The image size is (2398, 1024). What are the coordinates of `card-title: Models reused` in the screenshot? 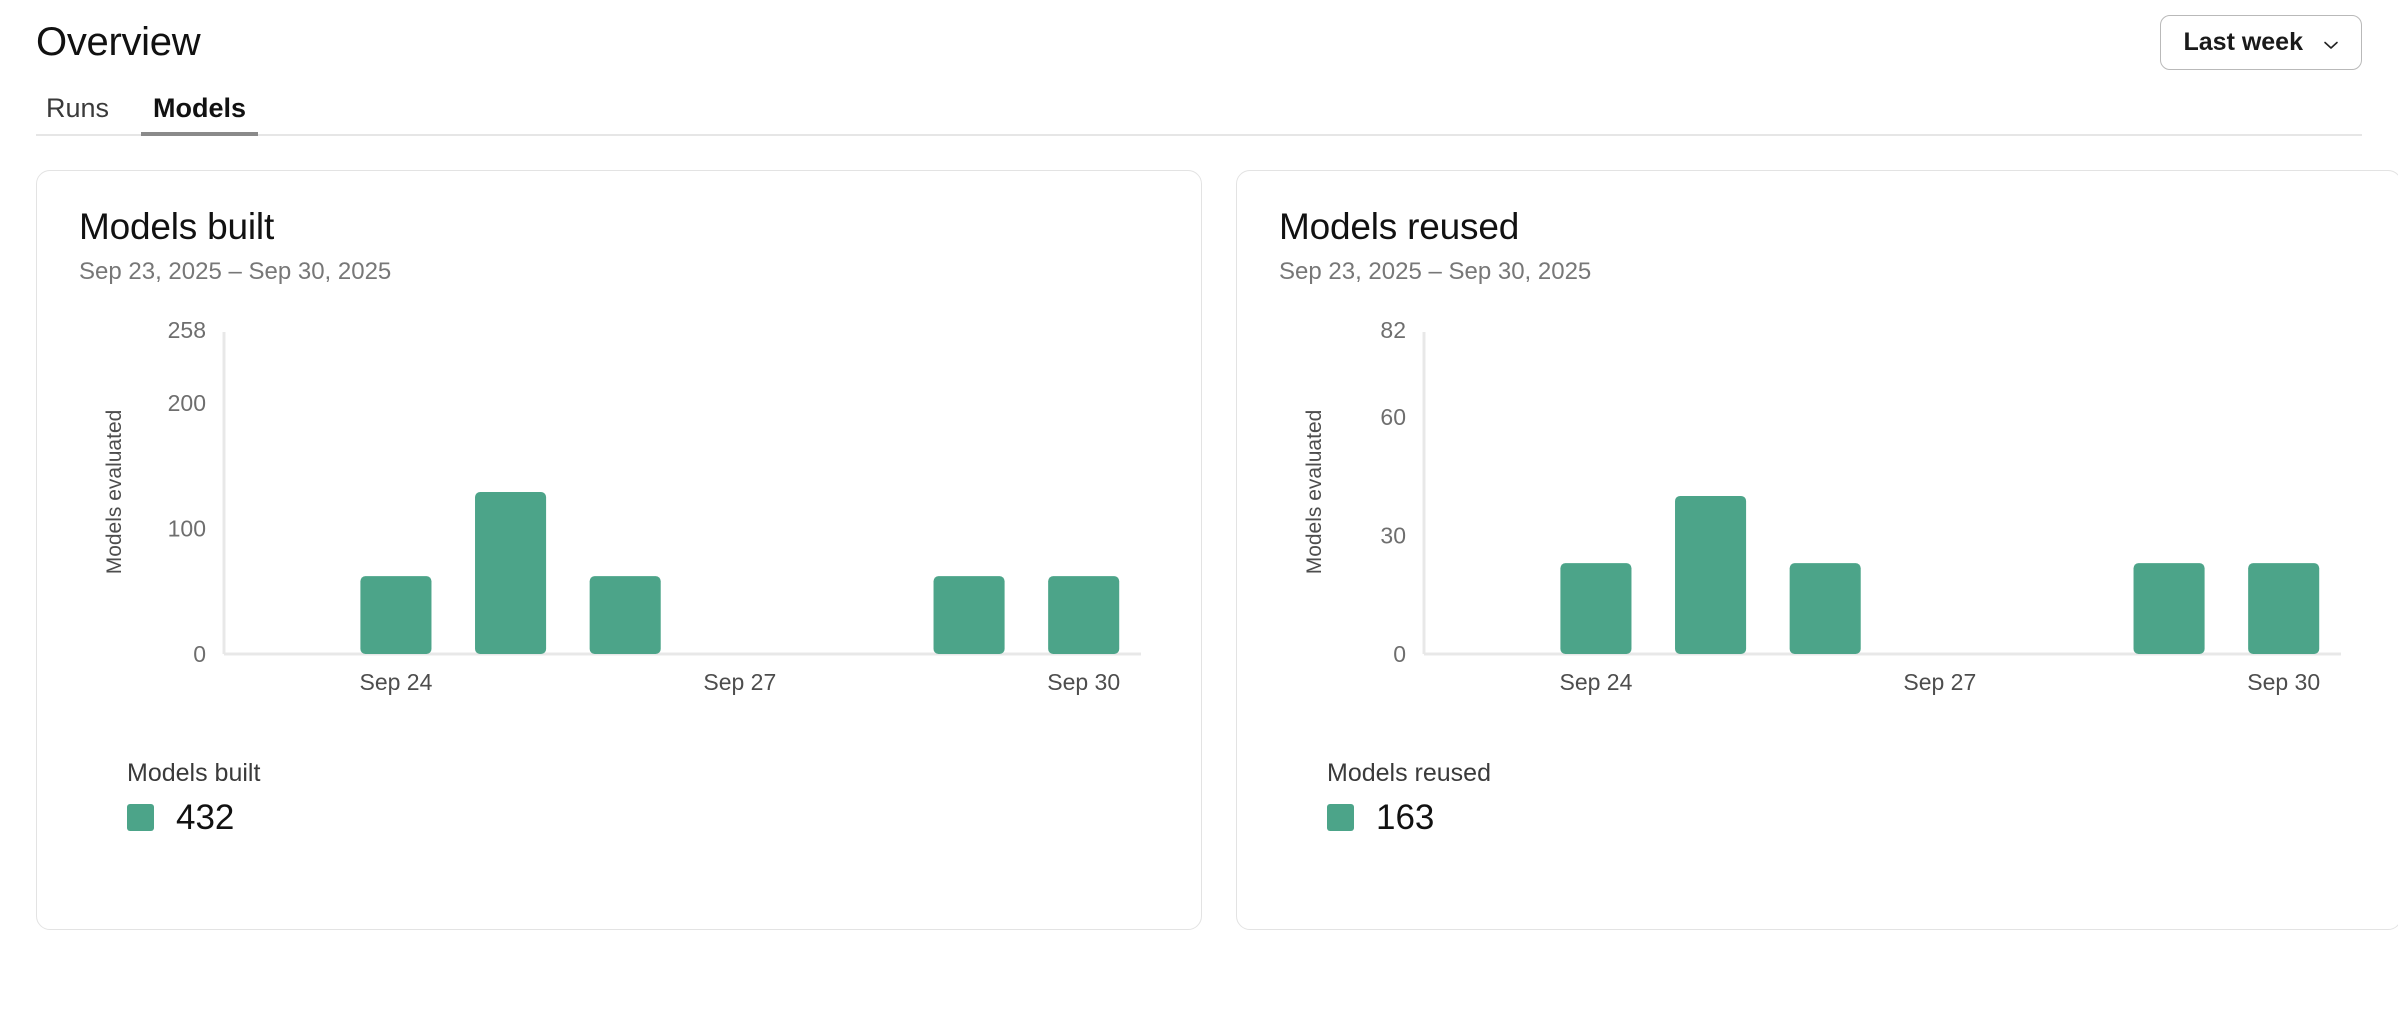 It's located at (1399, 226).